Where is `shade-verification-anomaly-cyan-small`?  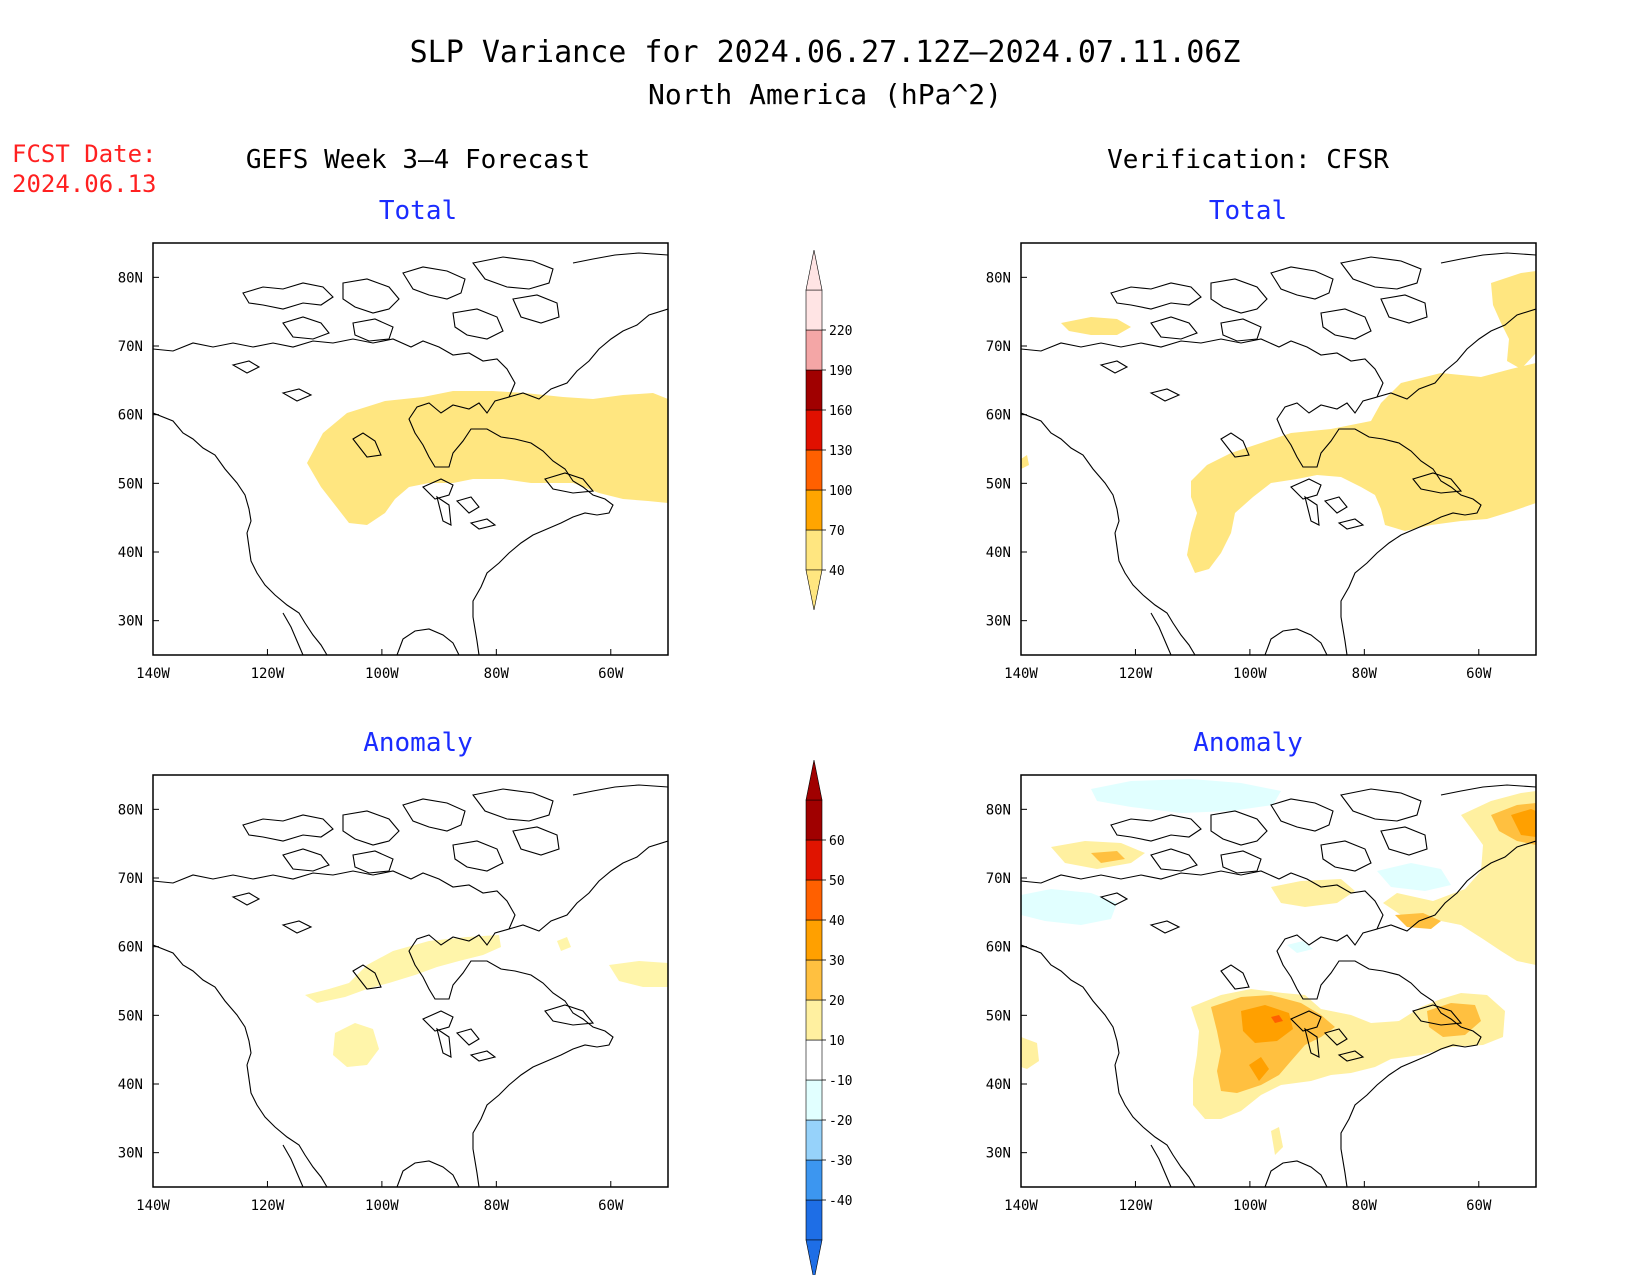 shade-verification-anomaly-cyan-small is located at coordinates (1300, 947).